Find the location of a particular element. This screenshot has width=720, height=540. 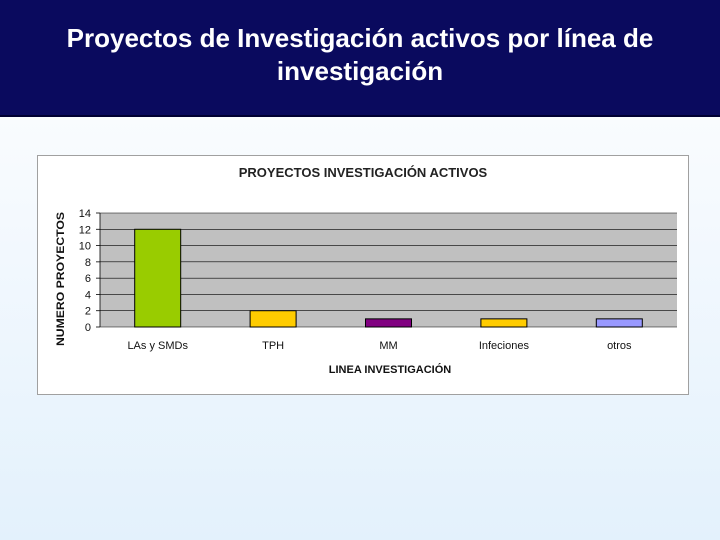

x-tick-label: otros is located at coordinates (619, 346).